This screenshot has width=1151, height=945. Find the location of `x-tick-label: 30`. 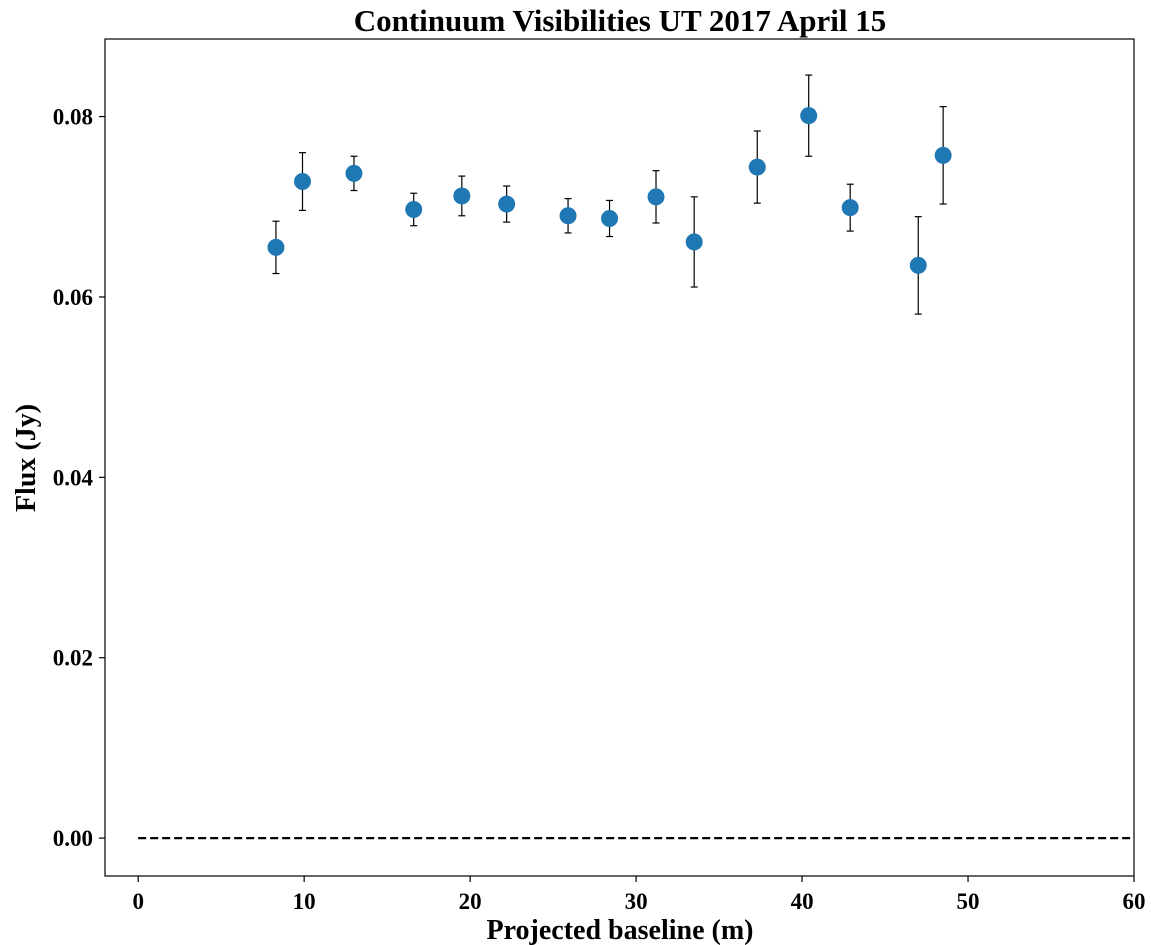

x-tick-label: 30 is located at coordinates (636, 901).